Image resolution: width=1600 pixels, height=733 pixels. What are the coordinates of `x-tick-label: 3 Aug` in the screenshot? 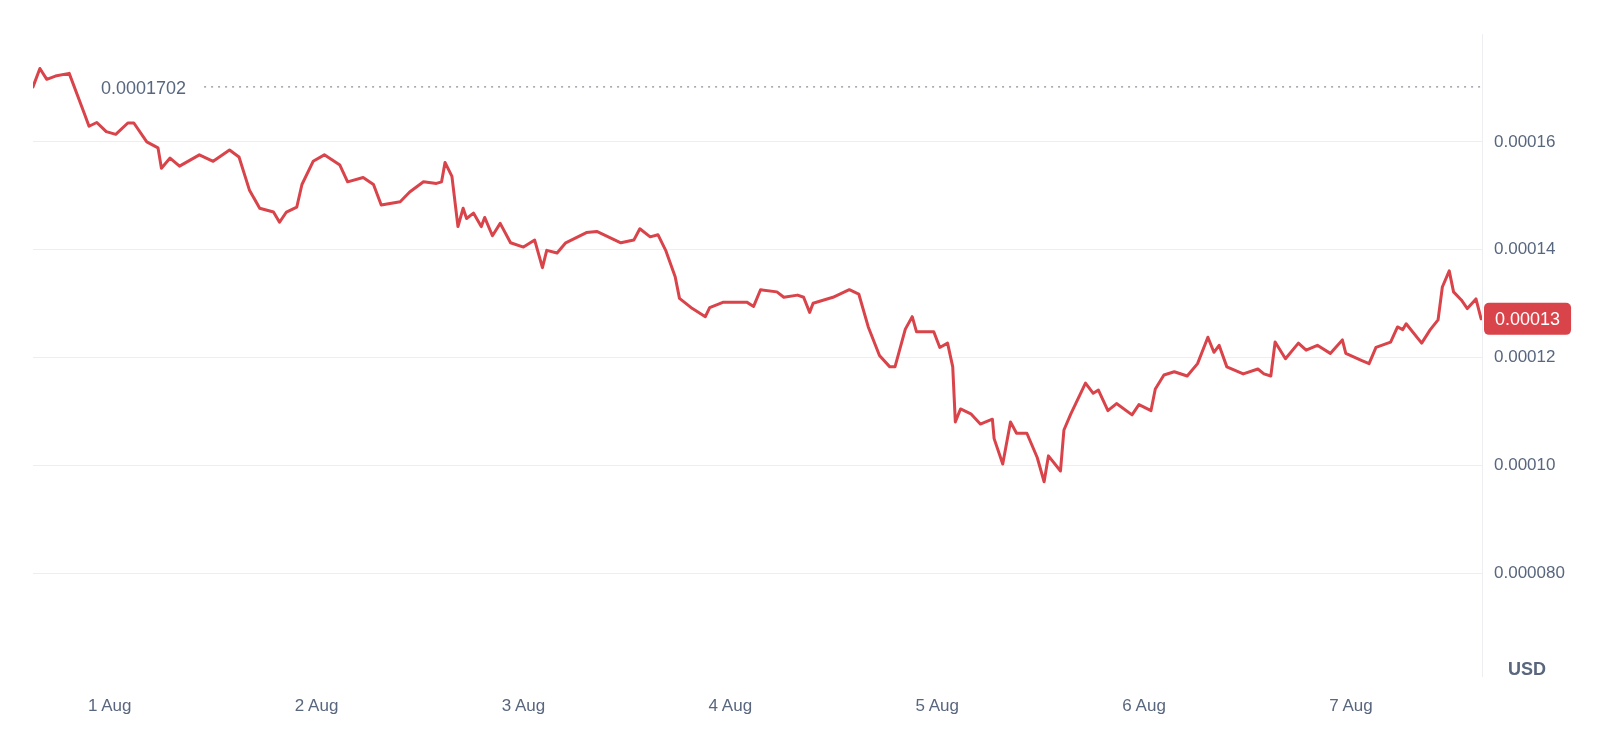 It's located at (523, 705).